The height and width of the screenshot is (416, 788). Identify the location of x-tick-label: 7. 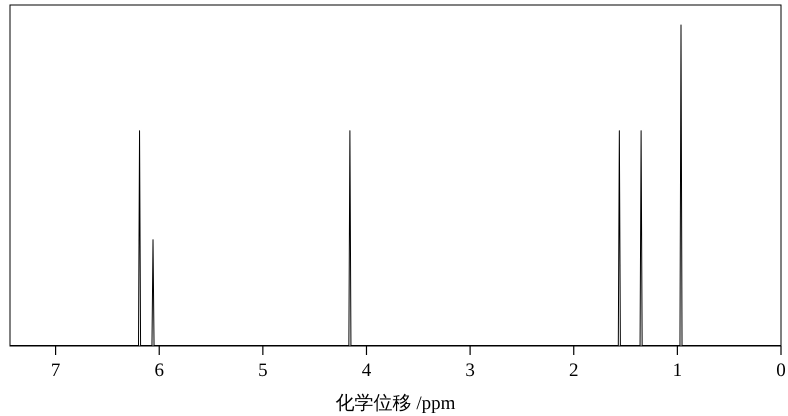
(55, 370).